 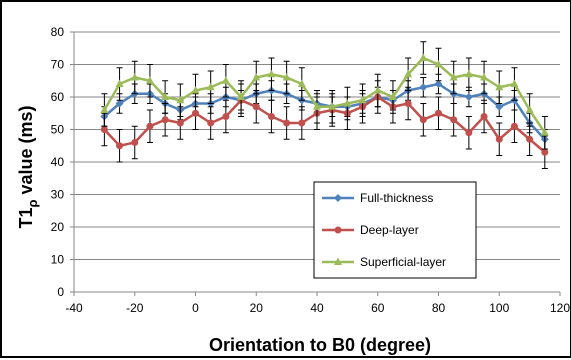 I want to click on y-tick-label: 20, so click(x=58, y=227).